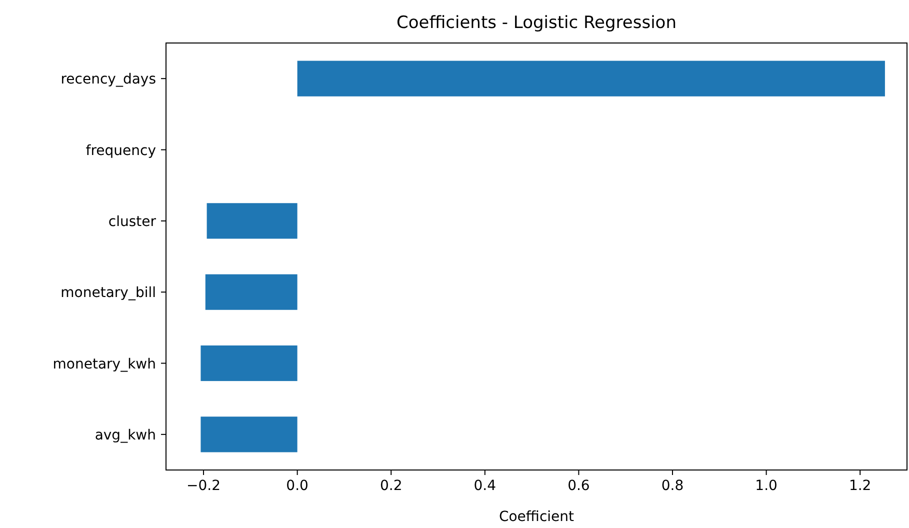 Image resolution: width=909 pixels, height=528 pixels. I want to click on x-tick-label: 0.6, so click(579, 486).